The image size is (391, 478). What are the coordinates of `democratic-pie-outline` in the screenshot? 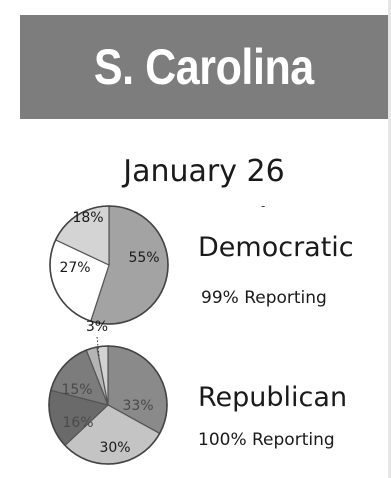 It's located at (109, 265).